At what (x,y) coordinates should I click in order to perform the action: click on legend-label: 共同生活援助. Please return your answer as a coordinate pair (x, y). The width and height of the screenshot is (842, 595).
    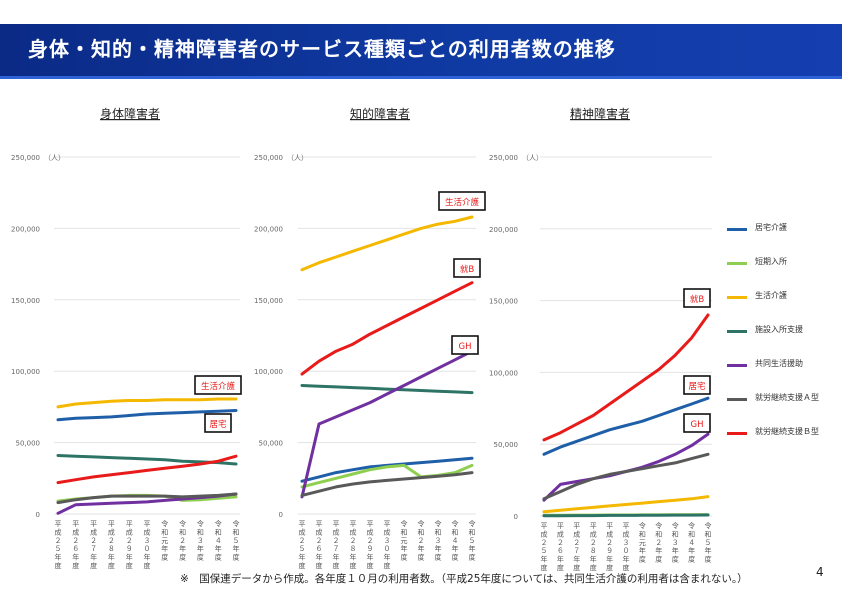
    Looking at the image, I should click on (779, 363).